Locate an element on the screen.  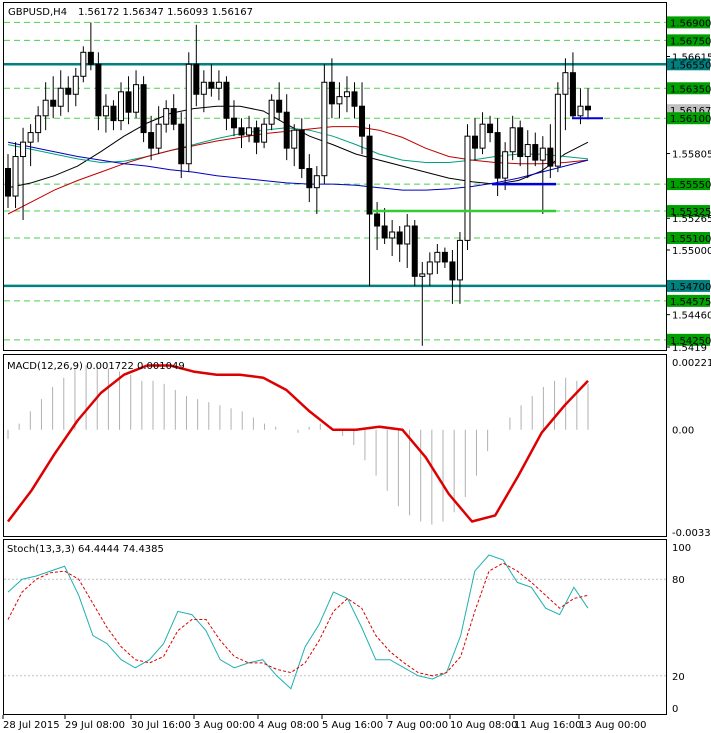
price-tag-label: 1.55325 is located at coordinates (690, 212).